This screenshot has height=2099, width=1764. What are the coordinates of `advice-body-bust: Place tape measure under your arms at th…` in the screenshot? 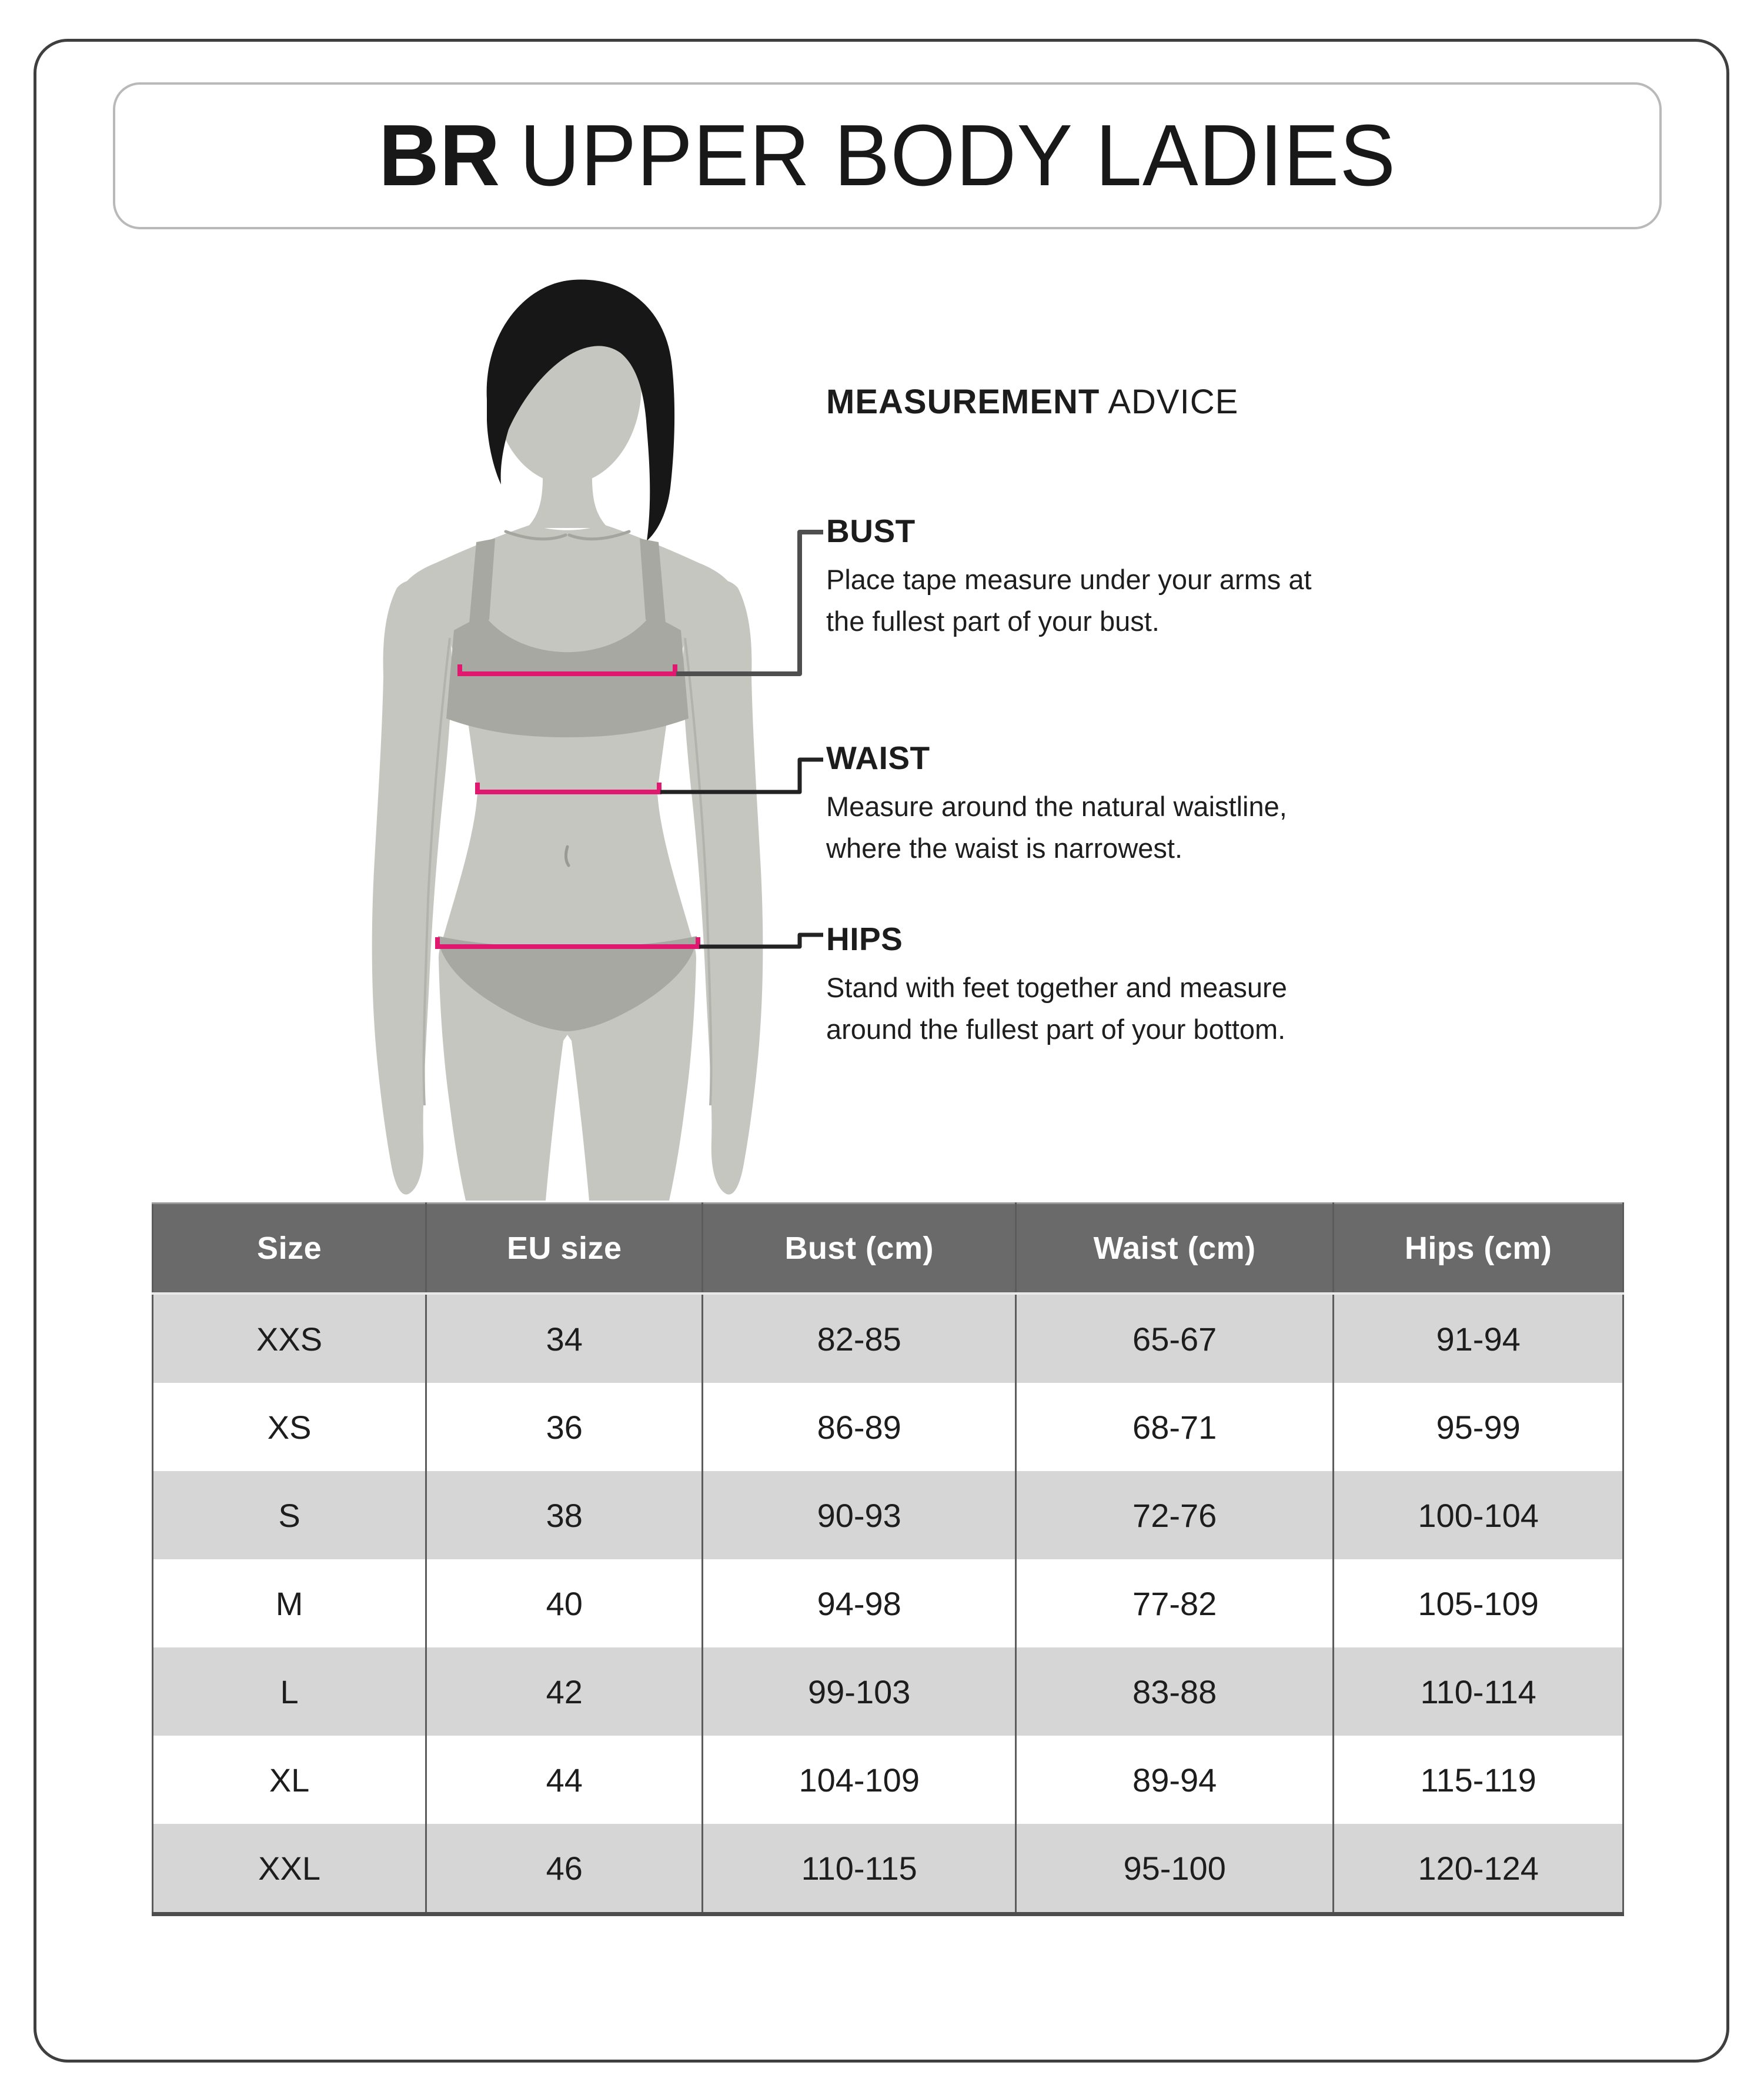 It's located at (1173, 600).